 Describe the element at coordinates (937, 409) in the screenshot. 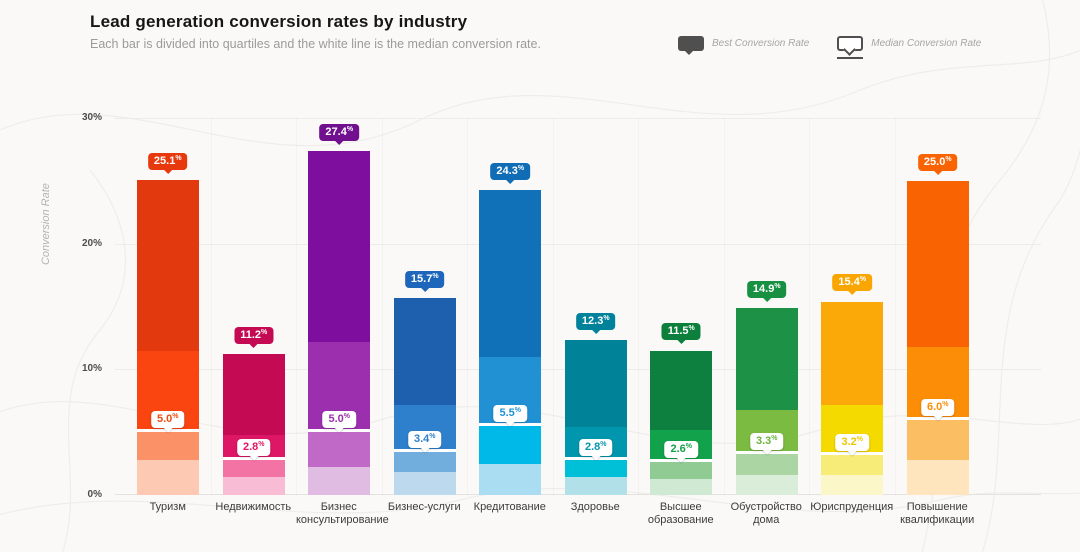

I see `median-rate-badge: 6.0%` at that location.